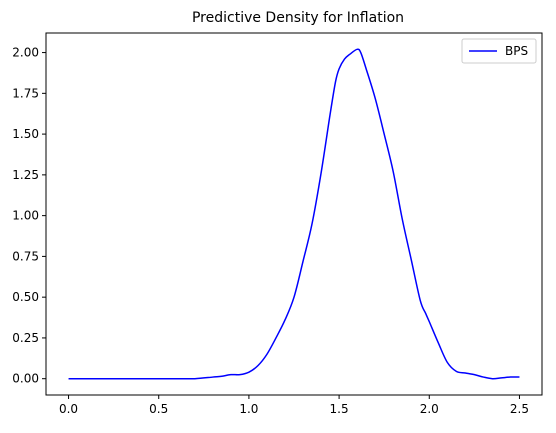 This screenshot has width=556, height=433. I want to click on y-tick-label: 2.00, so click(25, 53).